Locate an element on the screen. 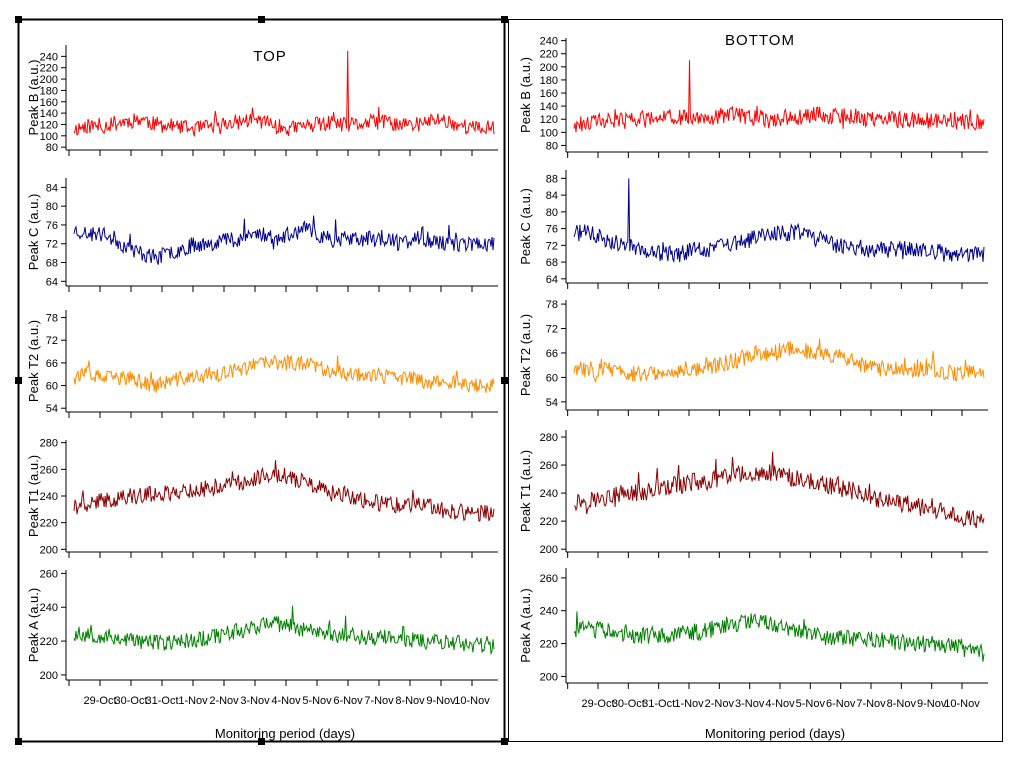  panel-title-top: TOP is located at coordinates (270, 56).